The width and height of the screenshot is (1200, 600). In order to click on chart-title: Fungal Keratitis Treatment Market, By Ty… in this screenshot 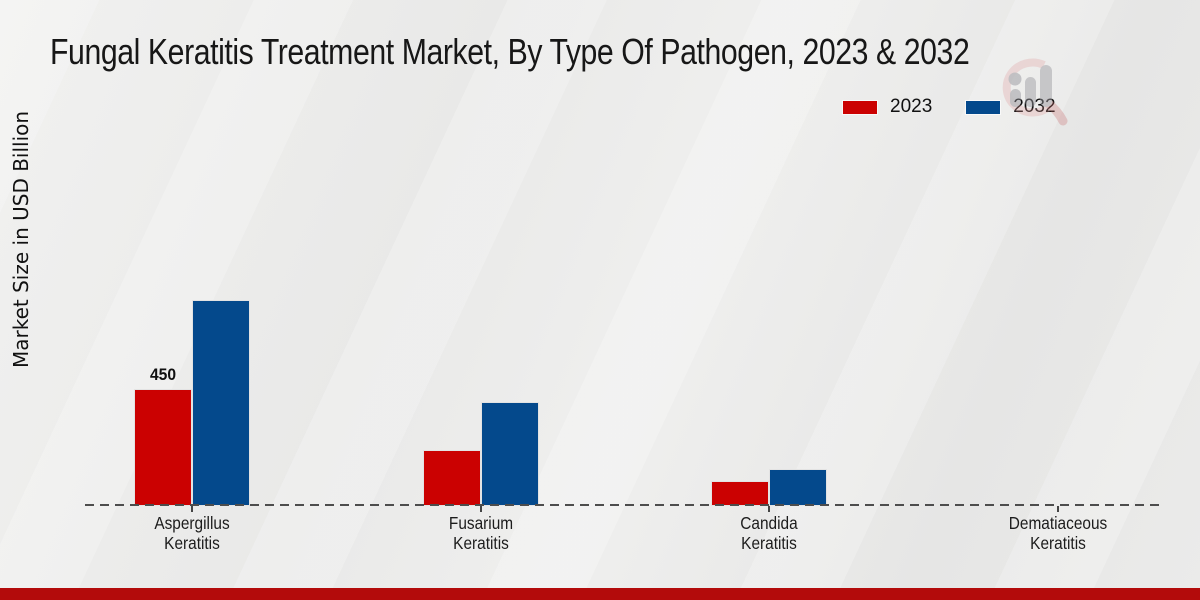, I will do `click(510, 51)`.